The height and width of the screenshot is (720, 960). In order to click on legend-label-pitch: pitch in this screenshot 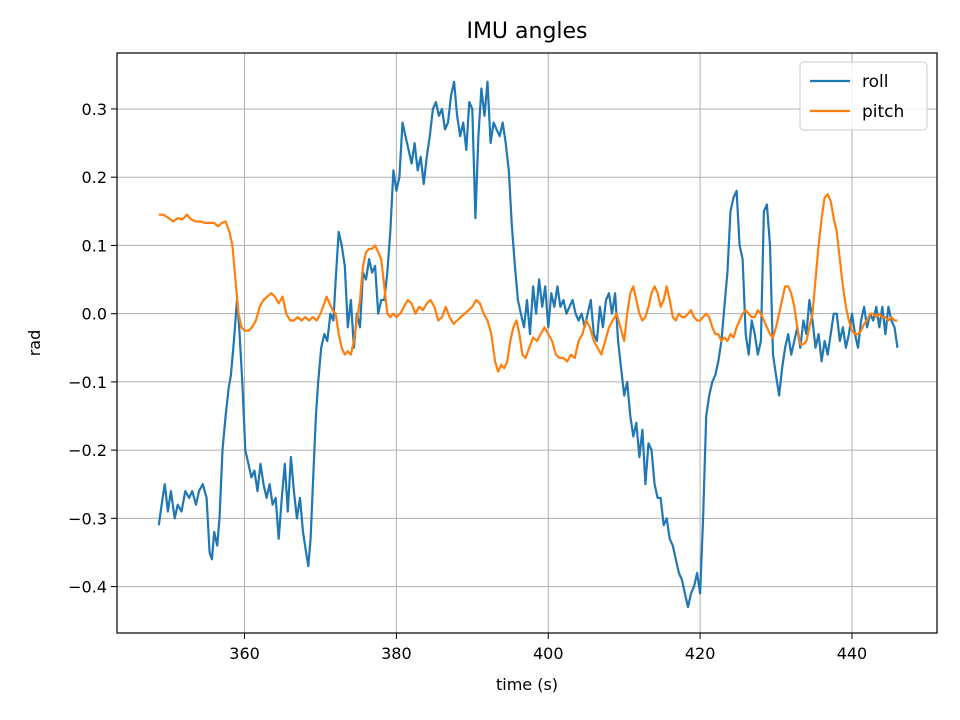, I will do `click(883, 112)`.